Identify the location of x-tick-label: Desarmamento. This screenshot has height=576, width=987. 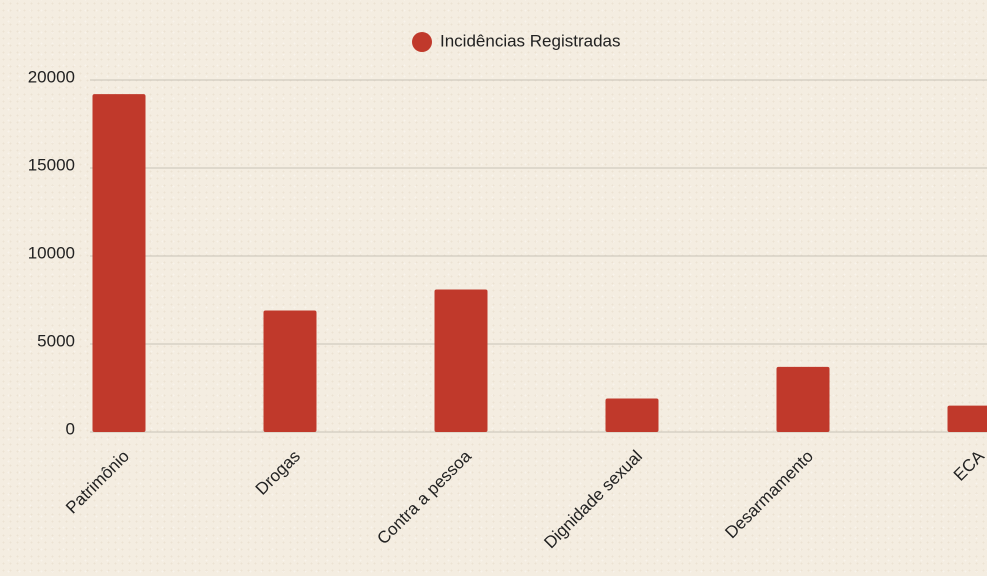
(769, 495).